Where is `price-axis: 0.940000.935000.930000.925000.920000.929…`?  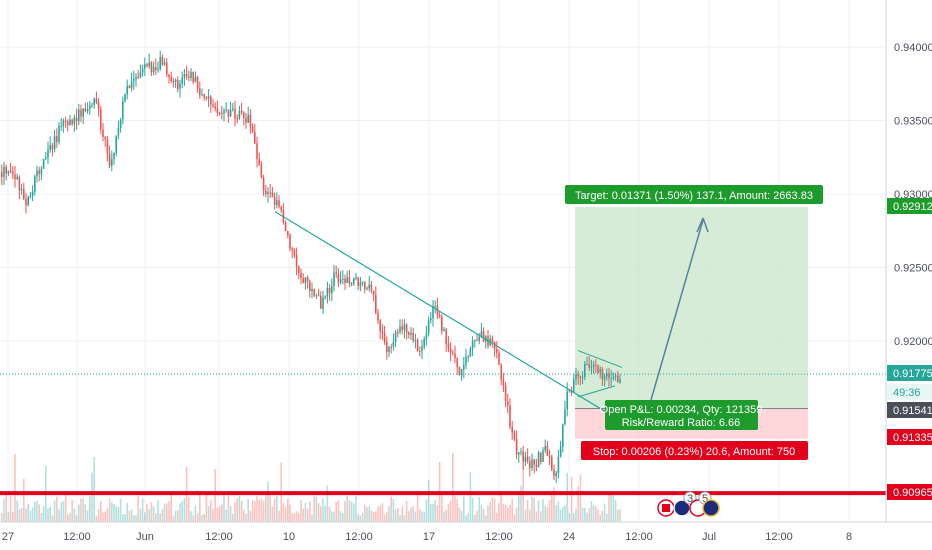
price-axis: 0.940000.935000.930000.925000.920000.929… is located at coordinates (908, 261).